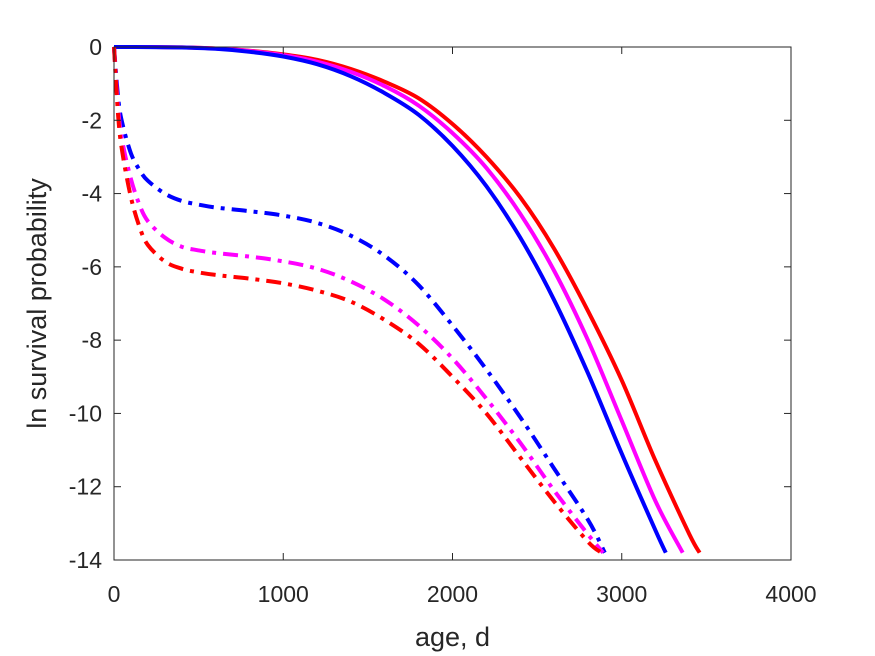  Describe the element at coordinates (92, 194) in the screenshot. I see `y-tick-label: -4` at that location.